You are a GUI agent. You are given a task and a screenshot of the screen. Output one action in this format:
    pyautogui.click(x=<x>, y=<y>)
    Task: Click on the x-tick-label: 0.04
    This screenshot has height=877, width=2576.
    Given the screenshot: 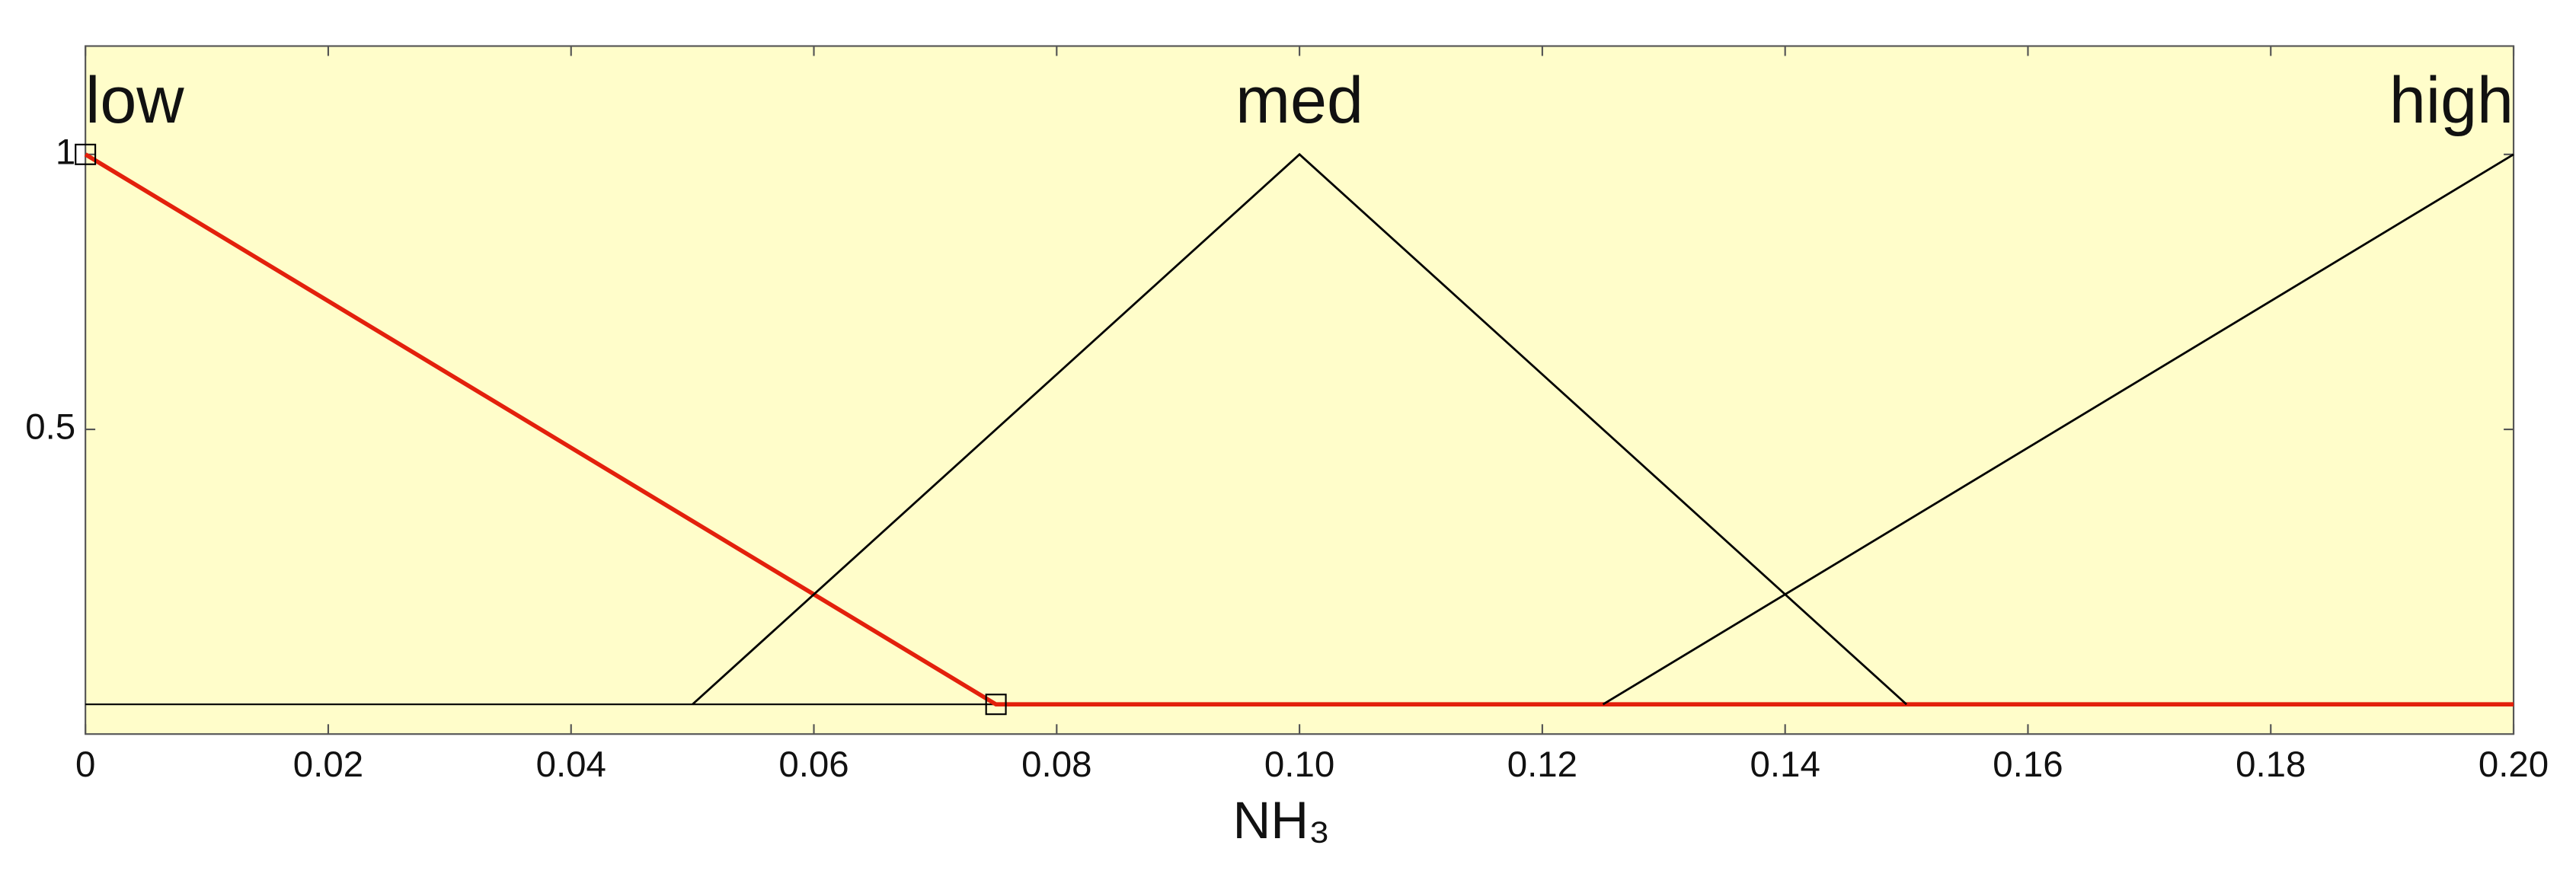 What is the action you would take?
    pyautogui.click(x=571, y=765)
    